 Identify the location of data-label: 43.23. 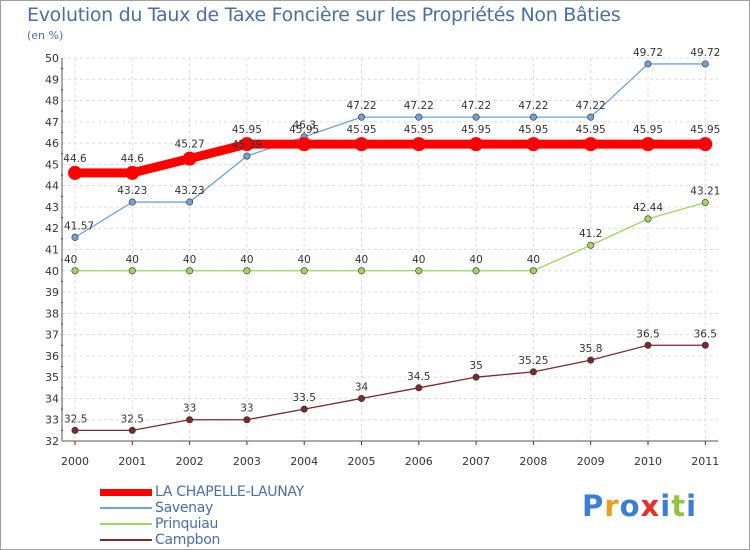
(190, 191).